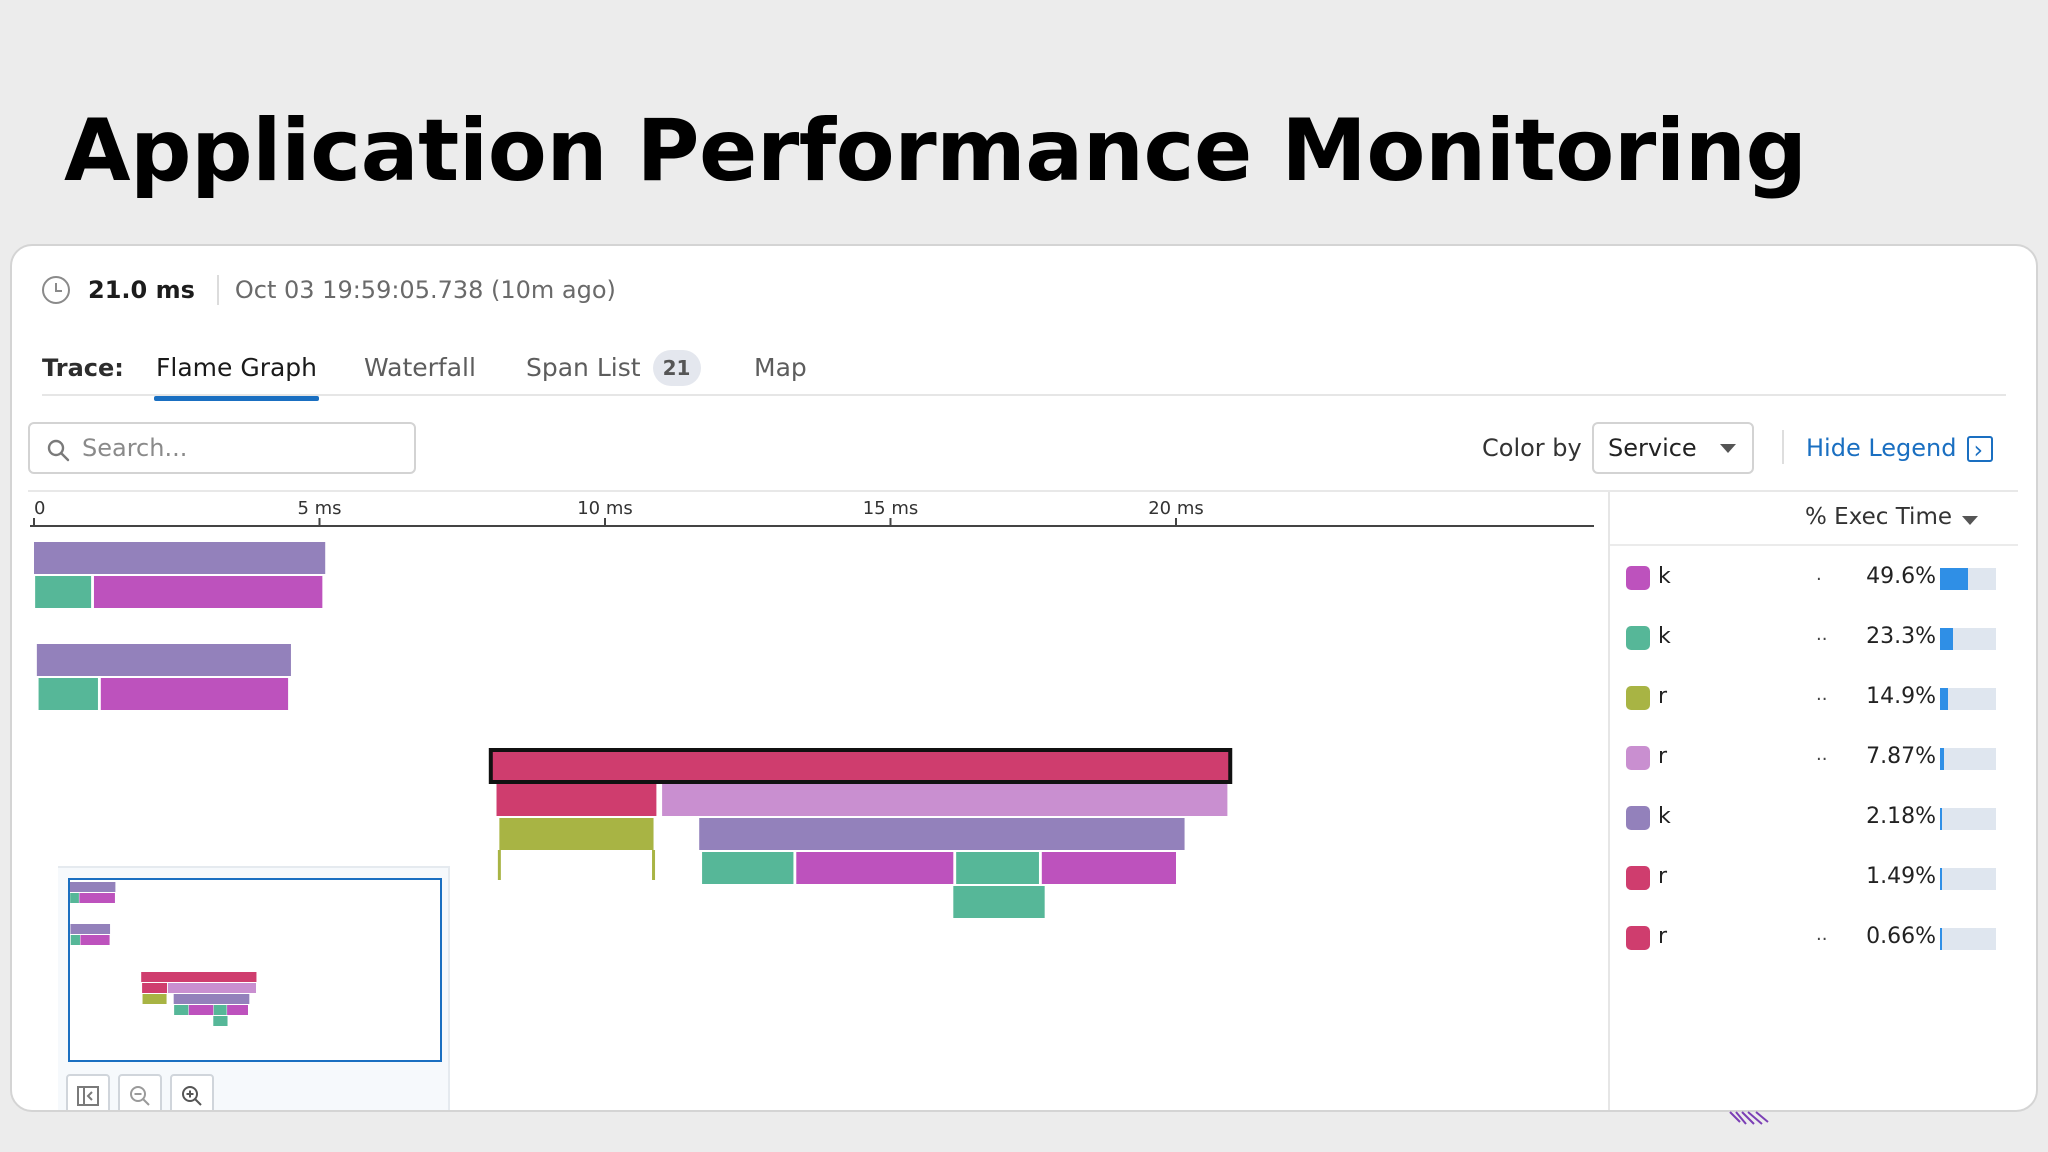  What do you see at coordinates (1815, 698) in the screenshot?
I see `legend-row: r.. 14.9%` at bounding box center [1815, 698].